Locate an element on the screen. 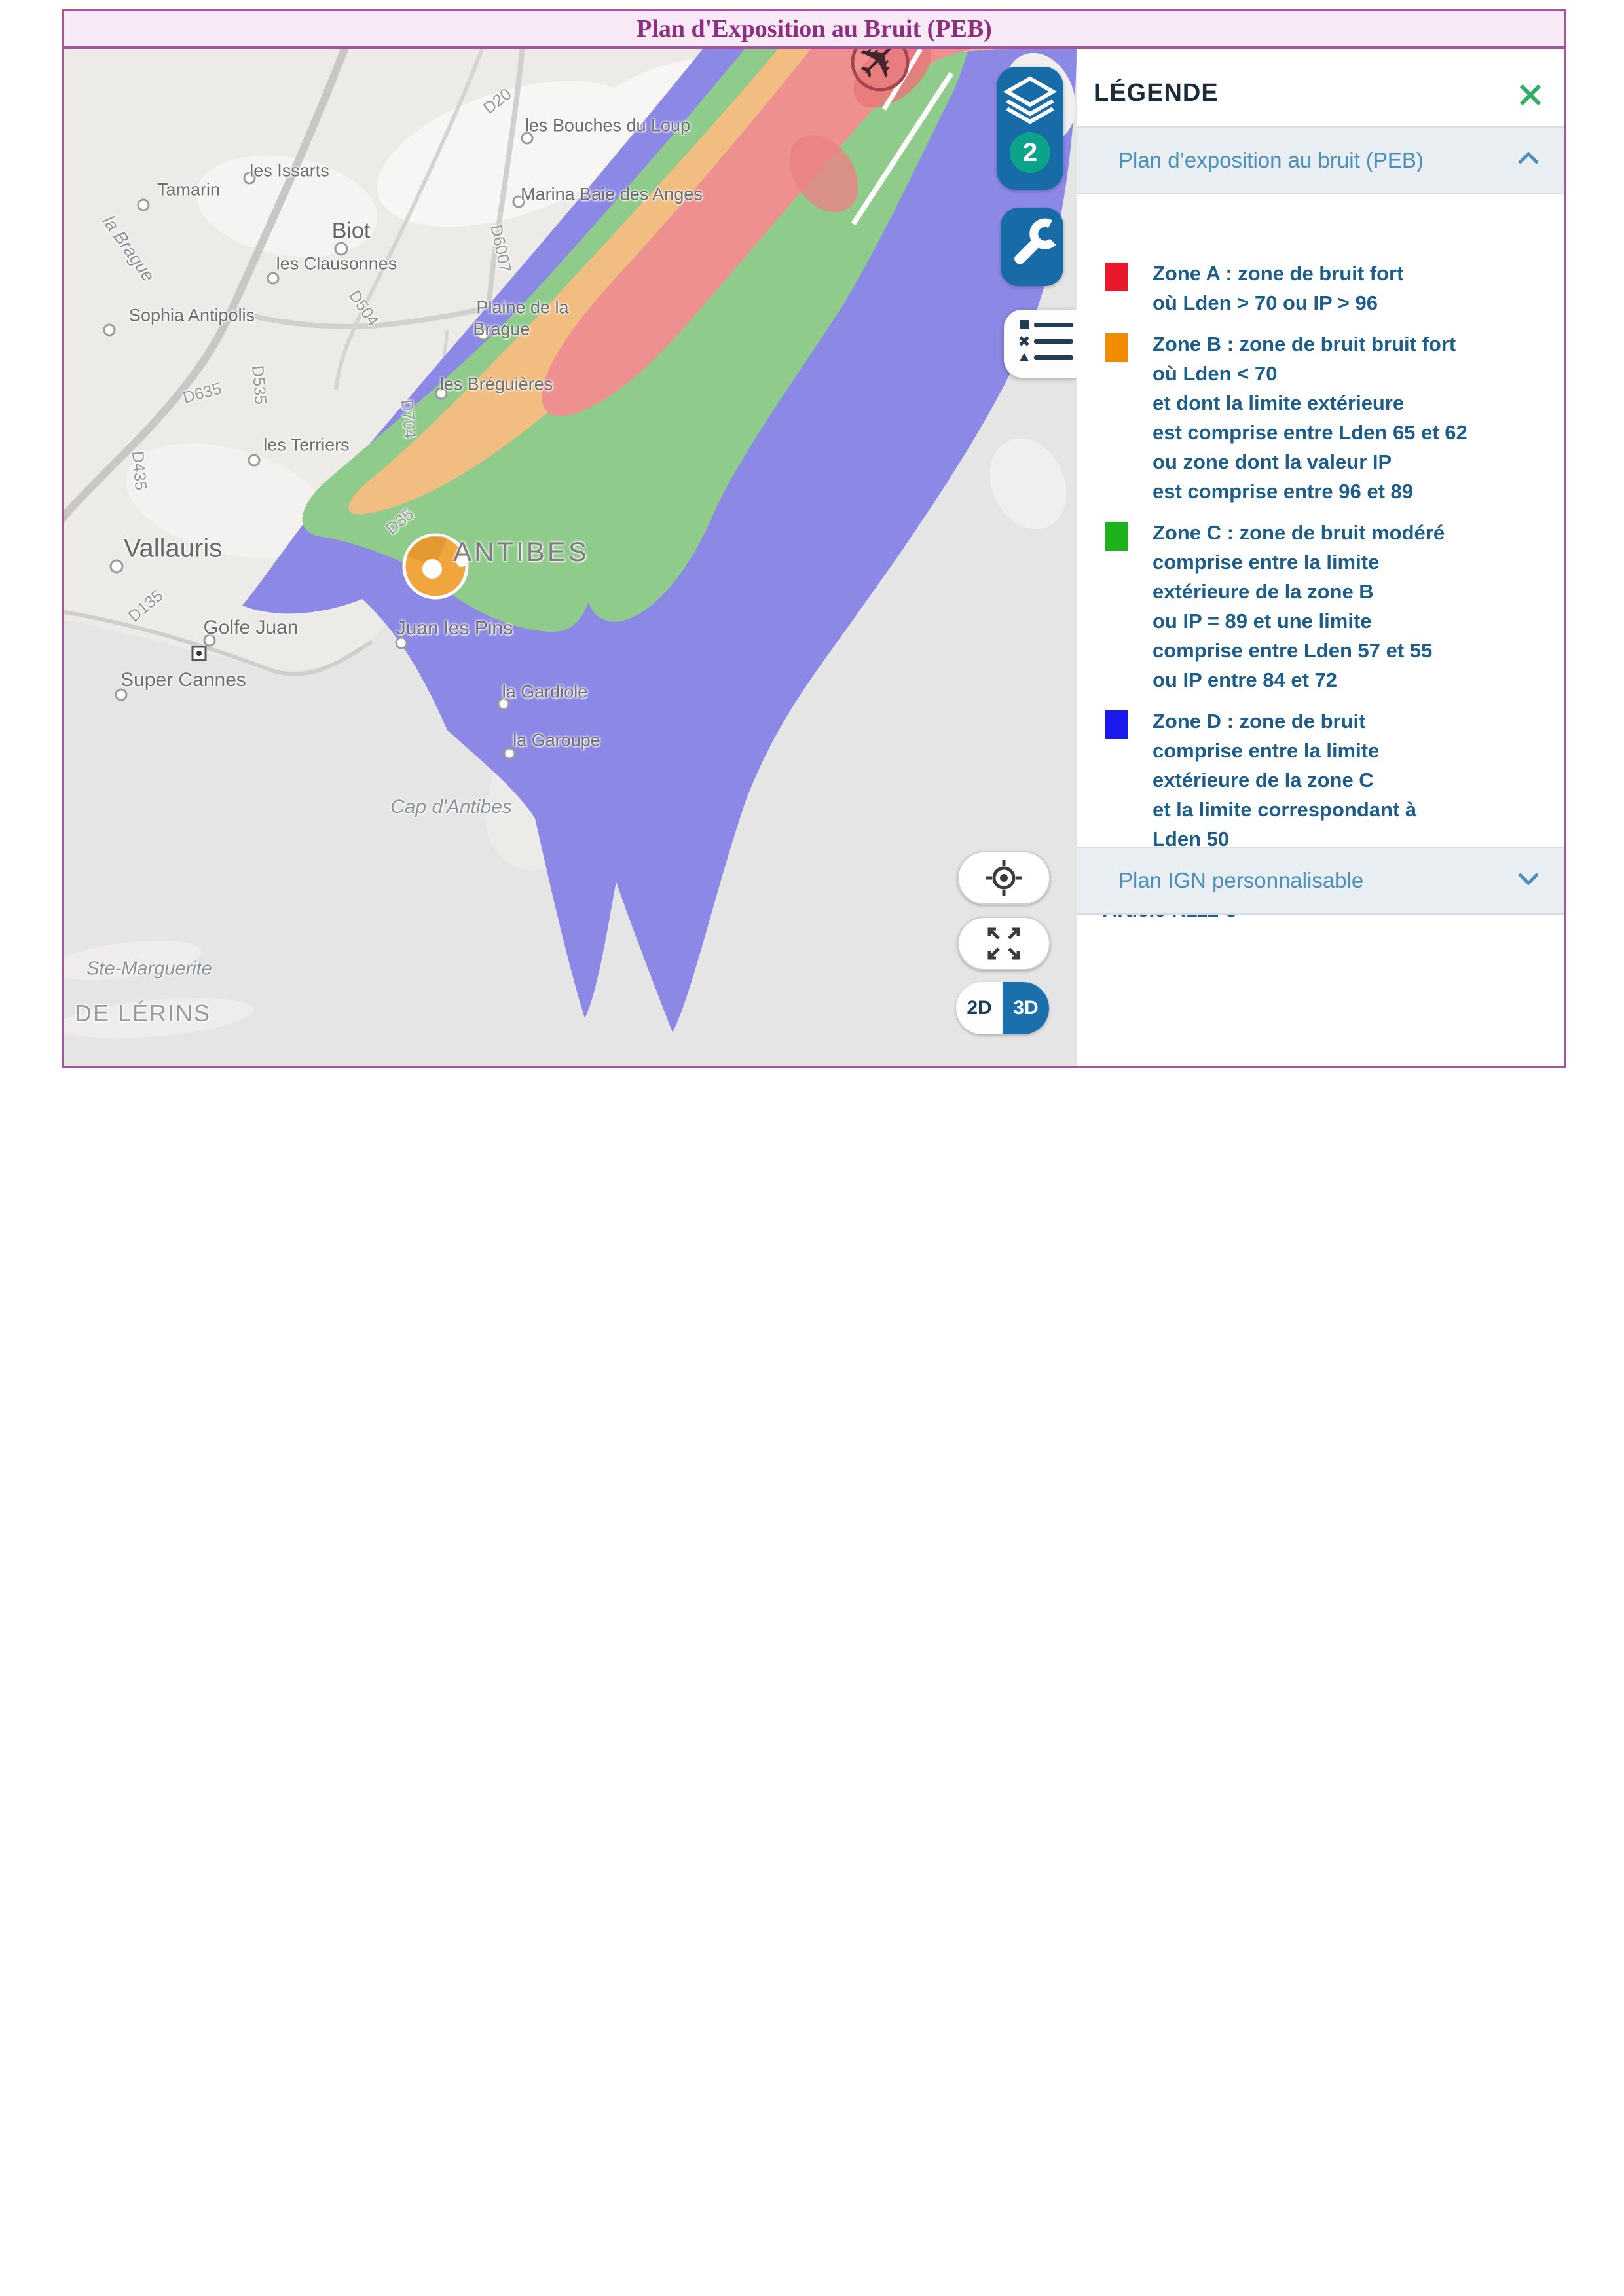  zone-d-swatch is located at coordinates (1116, 724).